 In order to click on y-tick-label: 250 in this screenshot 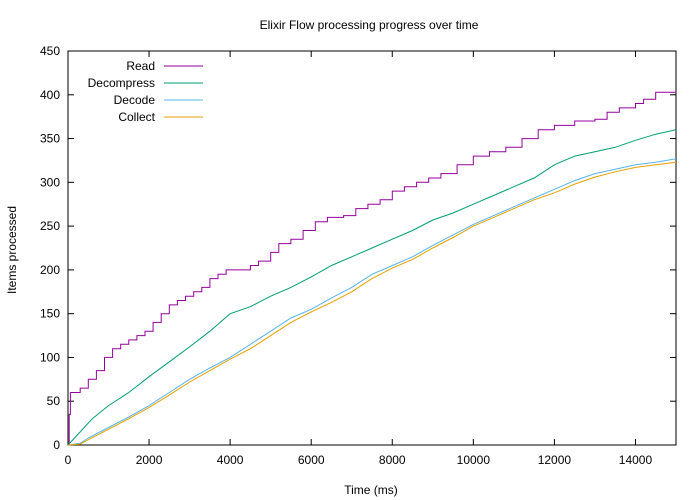, I will do `click(50, 226)`.